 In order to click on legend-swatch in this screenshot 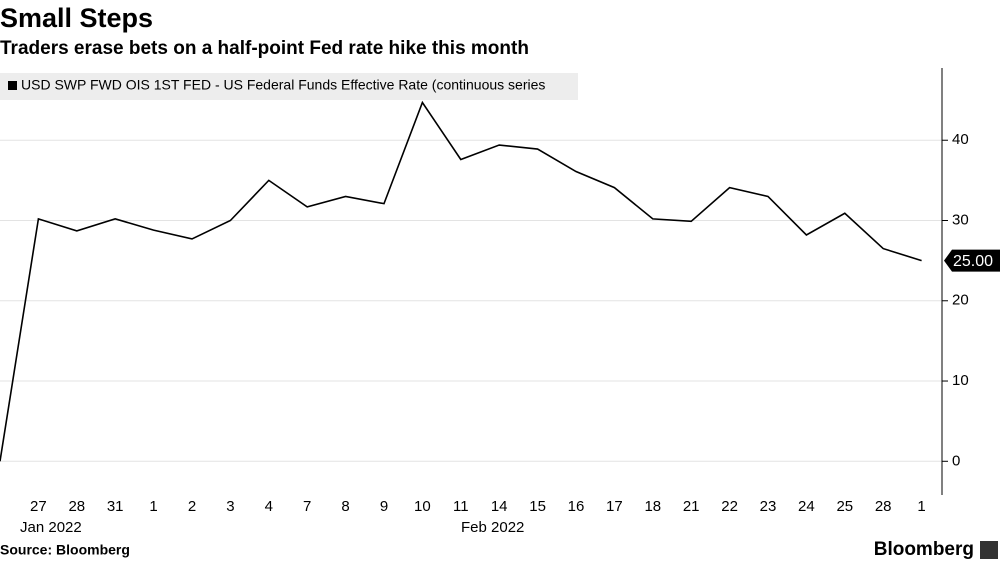, I will do `click(12, 85)`.